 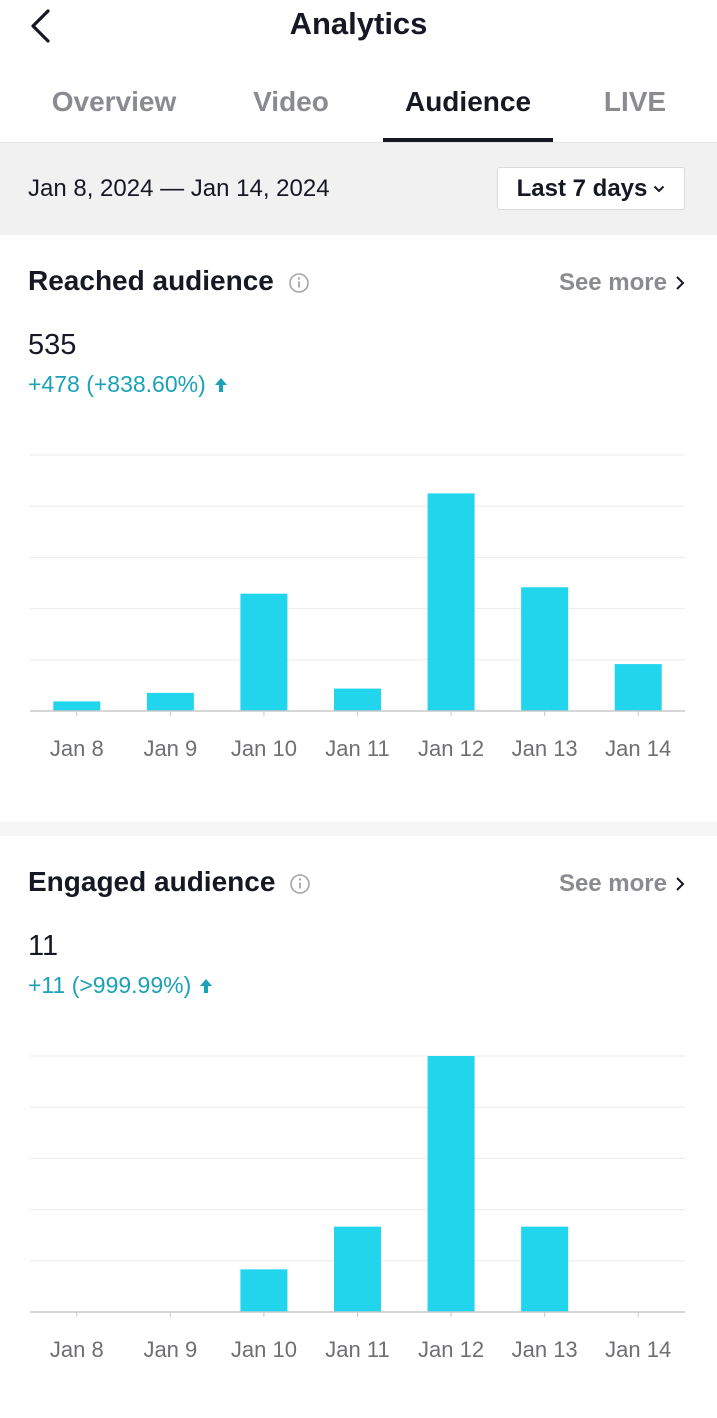 I want to click on engaged-audience-title-row: Engaged audience, so click(x=169, y=882).